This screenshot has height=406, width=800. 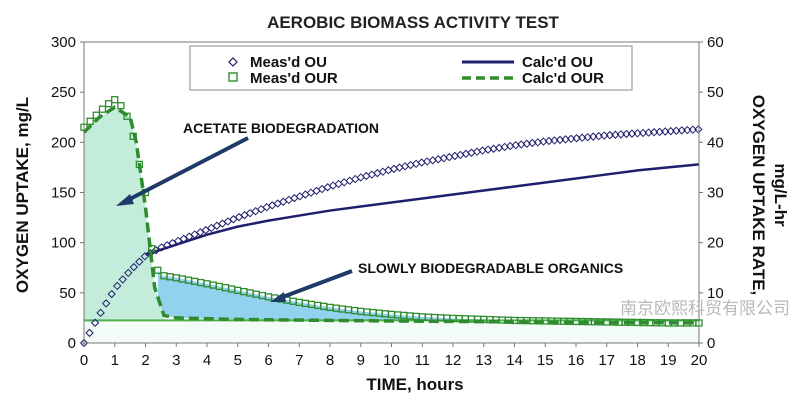 What do you see at coordinates (145, 360) in the screenshot?
I see `x-tick-label: 2` at bounding box center [145, 360].